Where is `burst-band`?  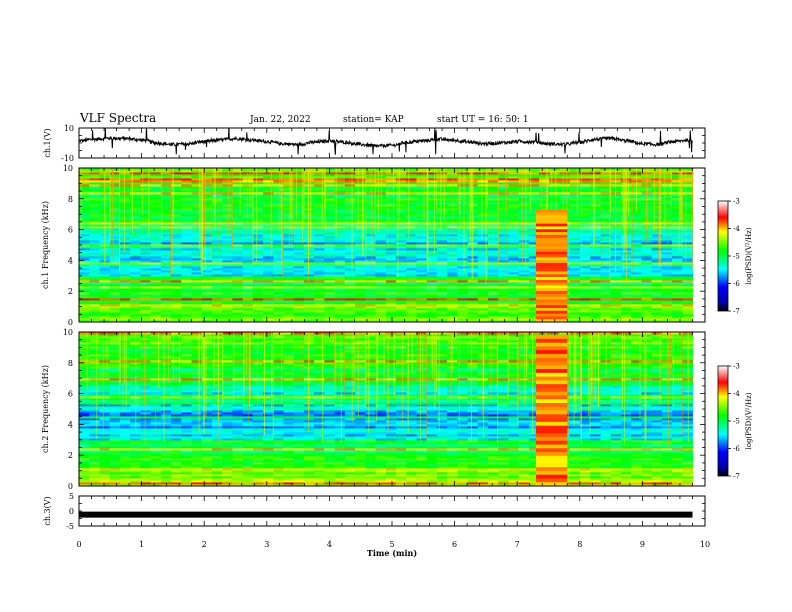
burst-band is located at coordinates (551, 250).